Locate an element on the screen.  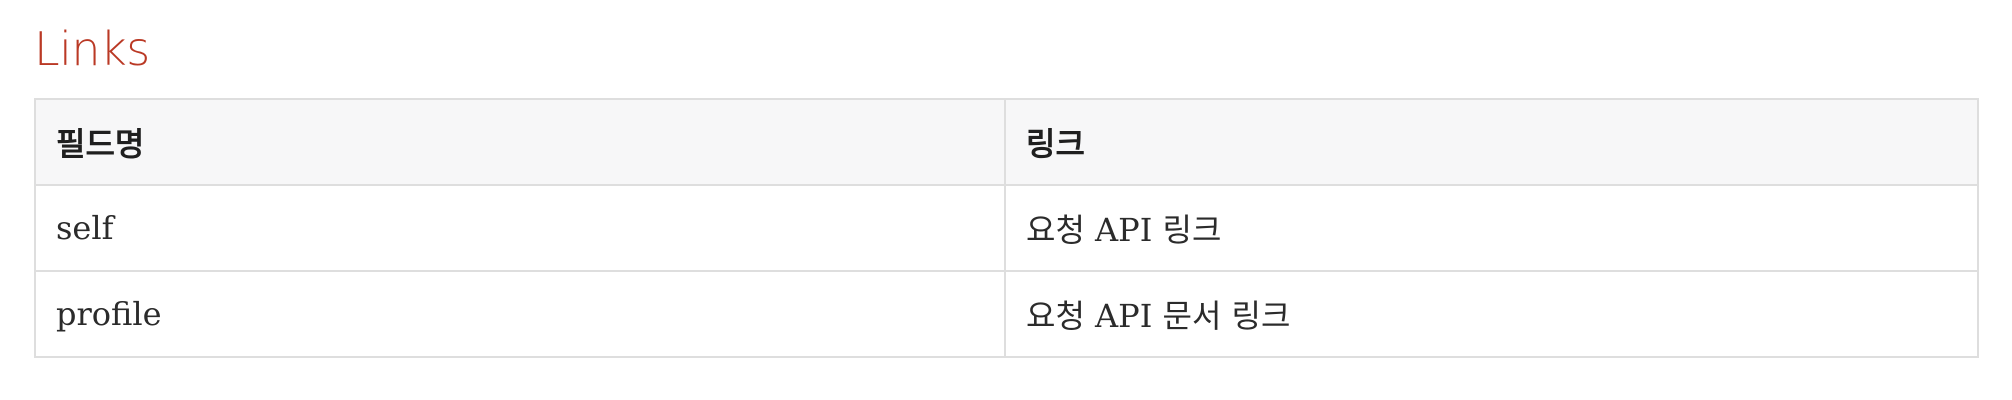
link-description-cell: 요청 API 문서 링크 is located at coordinates (1491, 314).